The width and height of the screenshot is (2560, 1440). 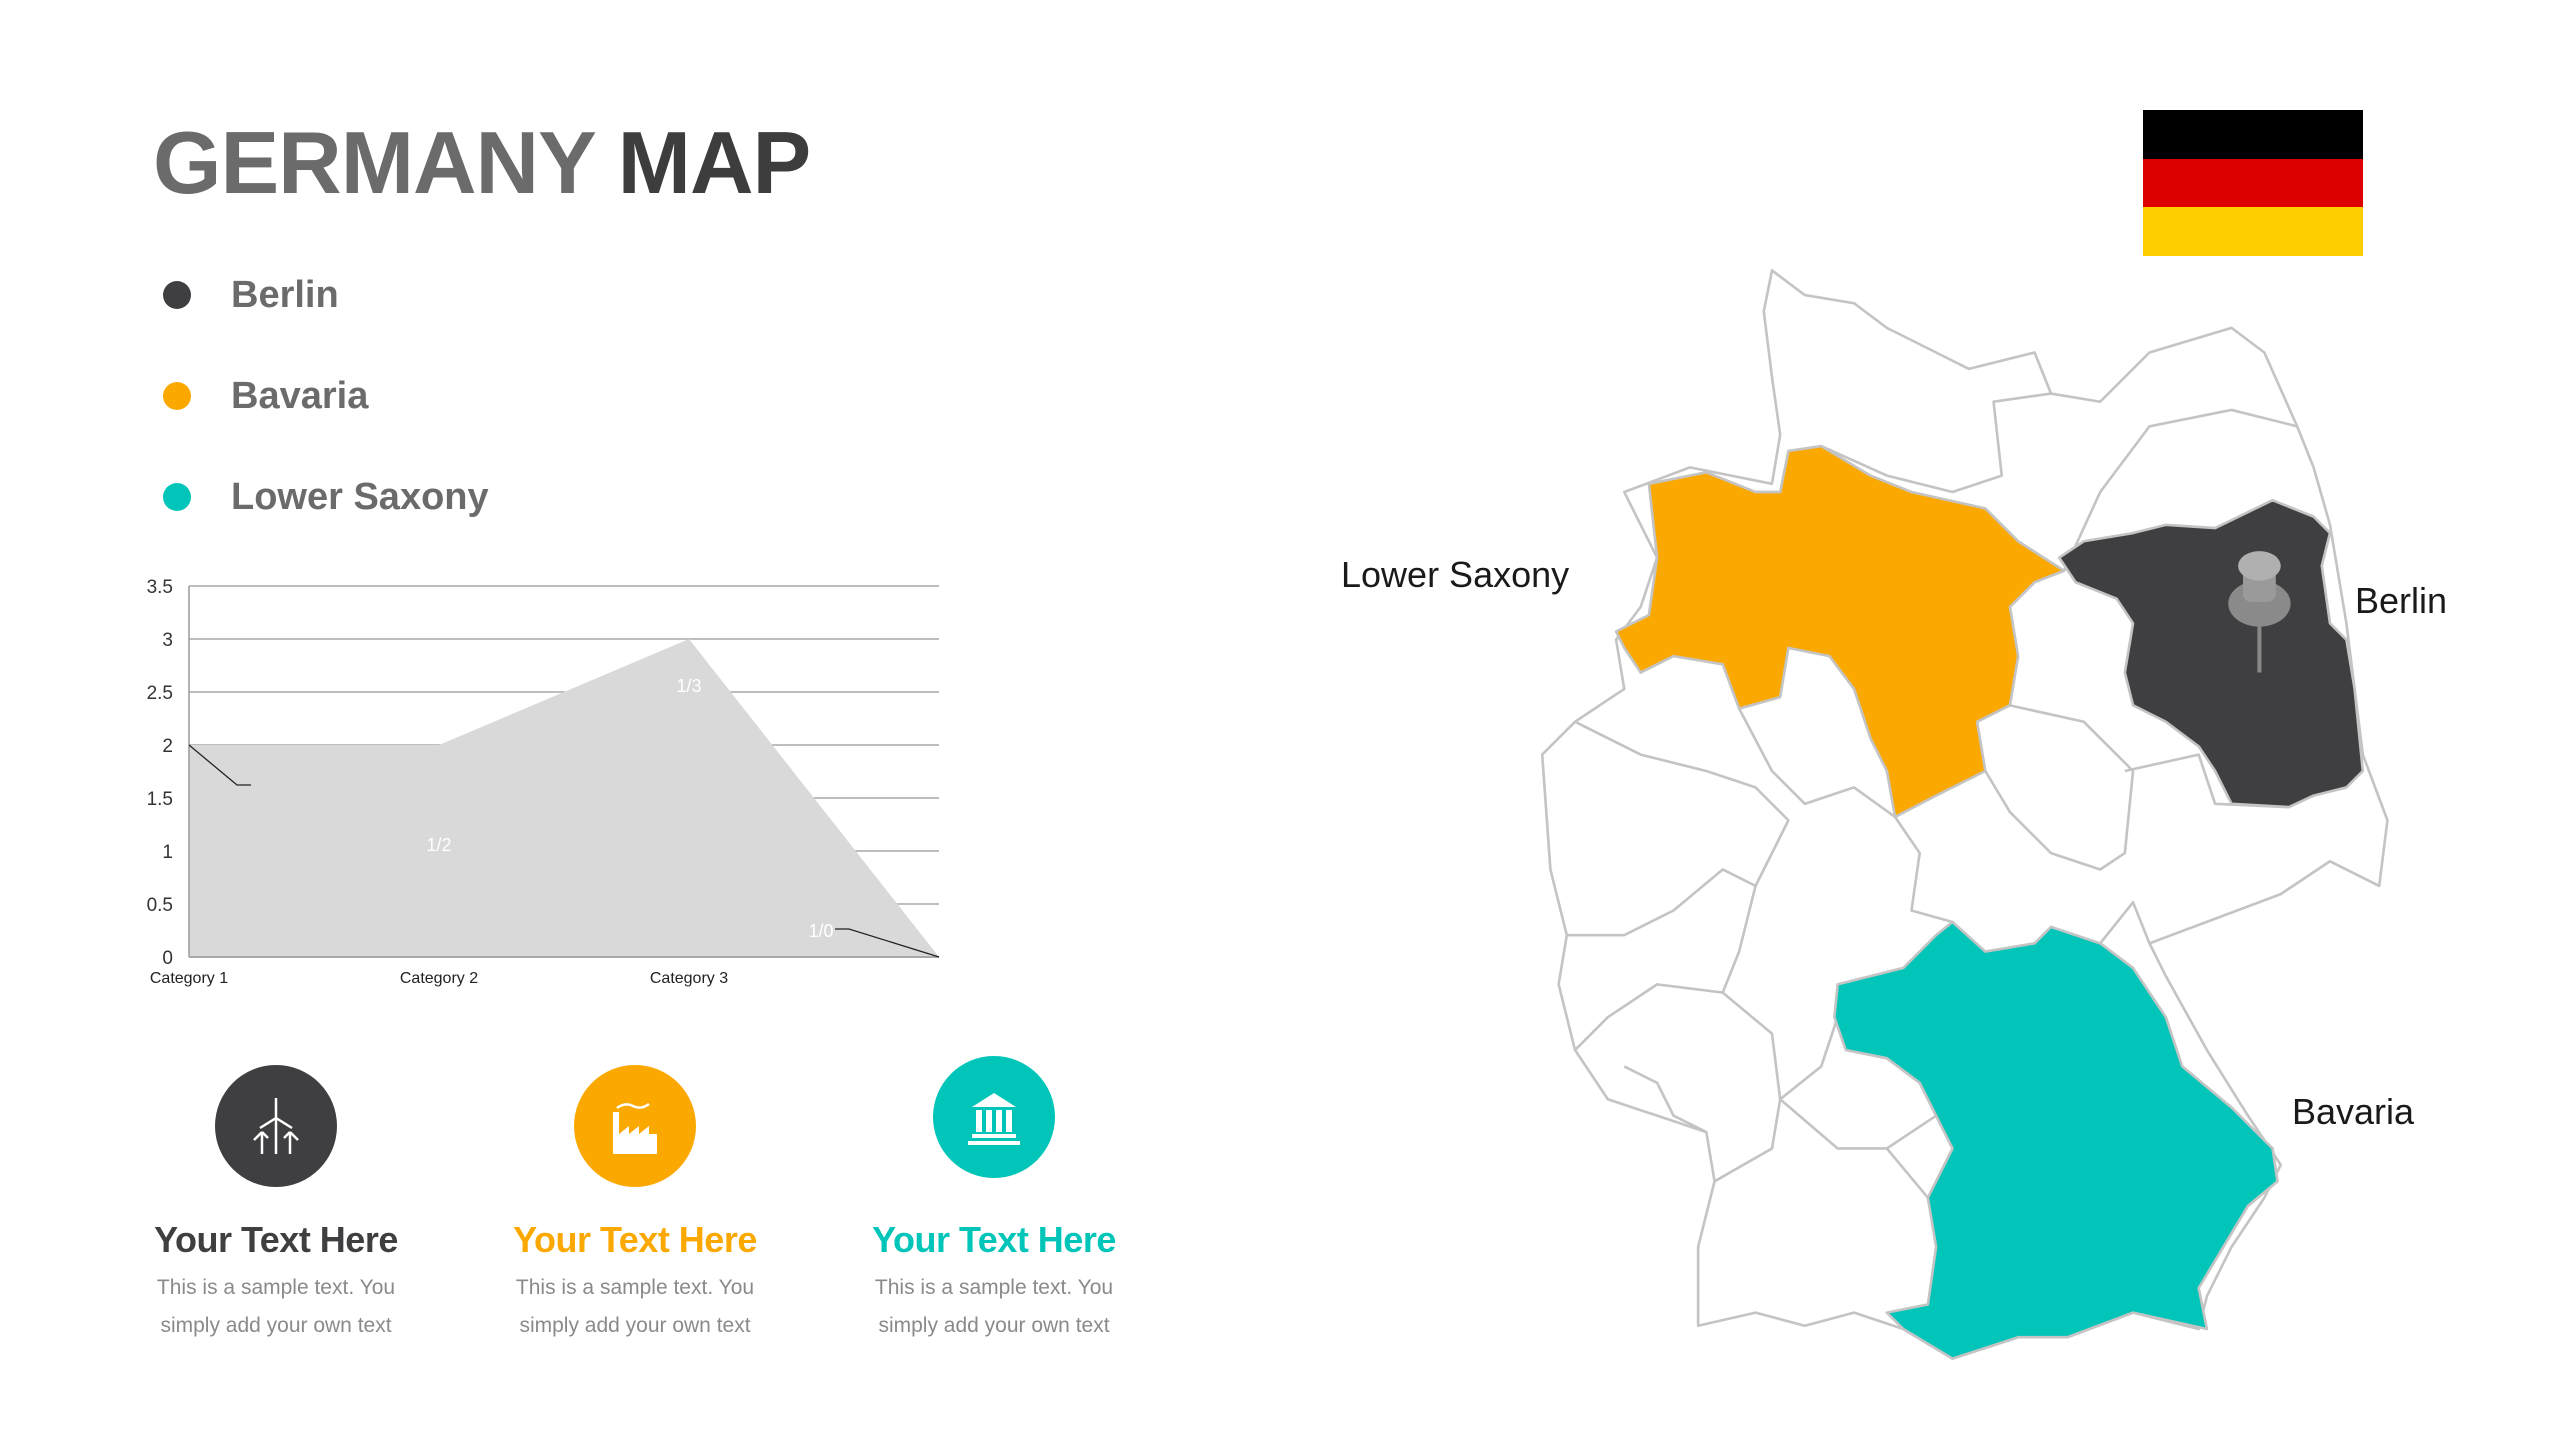 What do you see at coordinates (2211, 653) in the screenshot?
I see `region-berlin` at bounding box center [2211, 653].